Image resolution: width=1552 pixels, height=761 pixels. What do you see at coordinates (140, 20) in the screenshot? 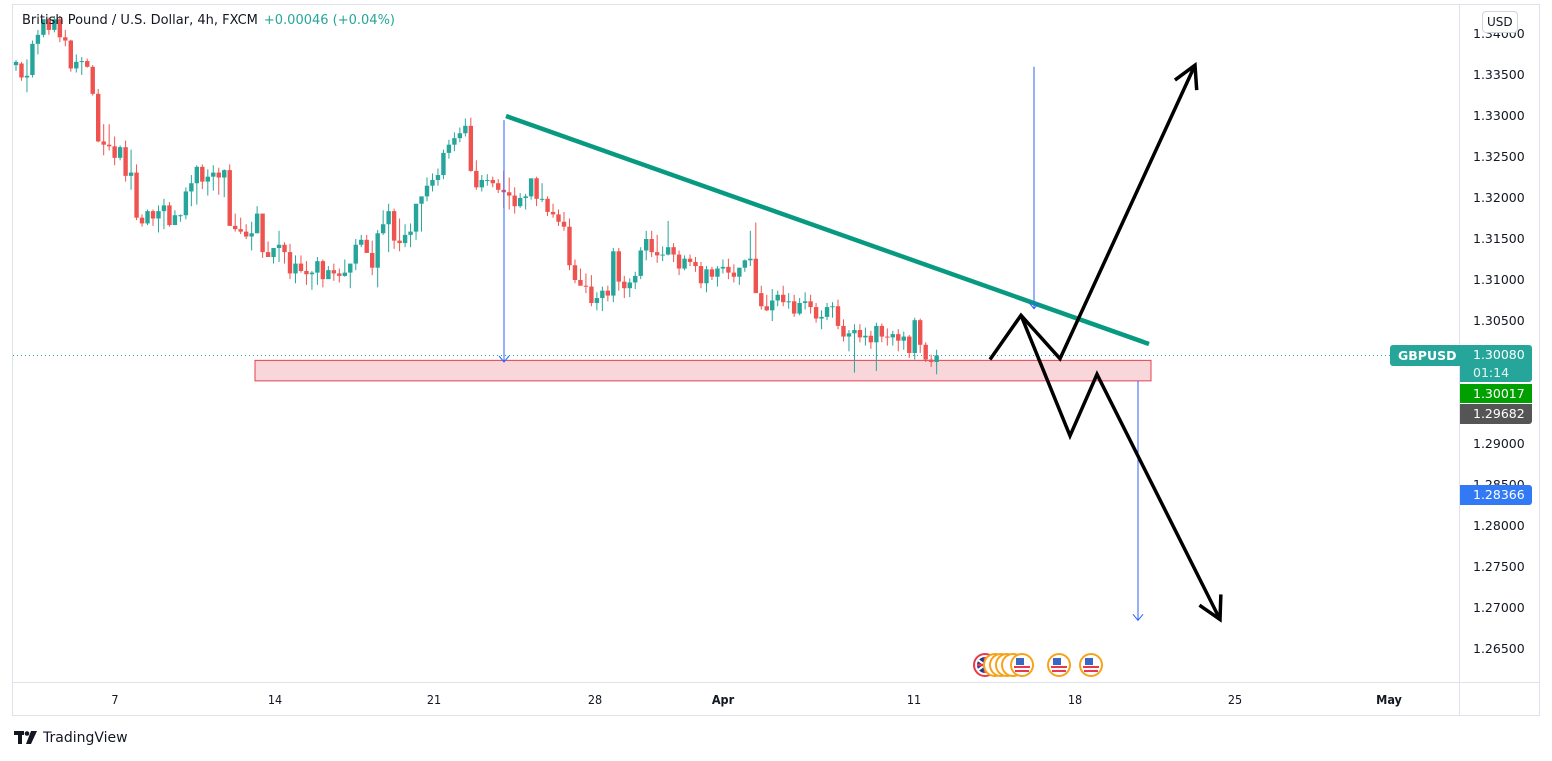
I see `symbol-title: British Pound / U.S. Dollar, 4h, FXCM` at bounding box center [140, 20].